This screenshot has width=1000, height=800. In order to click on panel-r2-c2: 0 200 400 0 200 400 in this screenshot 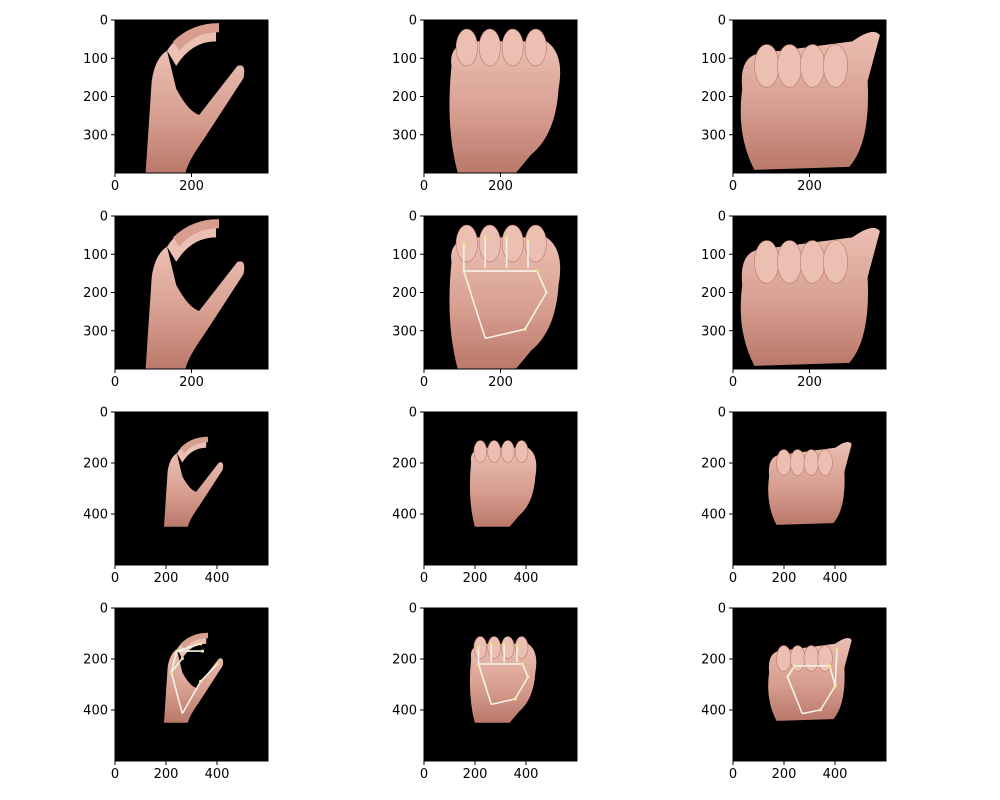, I will do `click(794, 496)`.